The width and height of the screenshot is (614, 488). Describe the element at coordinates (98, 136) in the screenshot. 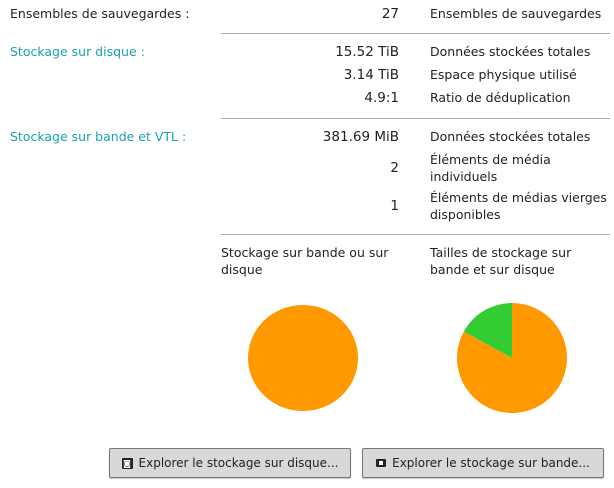

I see `tape-storage-label: Stockage sur bande et VTL :` at that location.